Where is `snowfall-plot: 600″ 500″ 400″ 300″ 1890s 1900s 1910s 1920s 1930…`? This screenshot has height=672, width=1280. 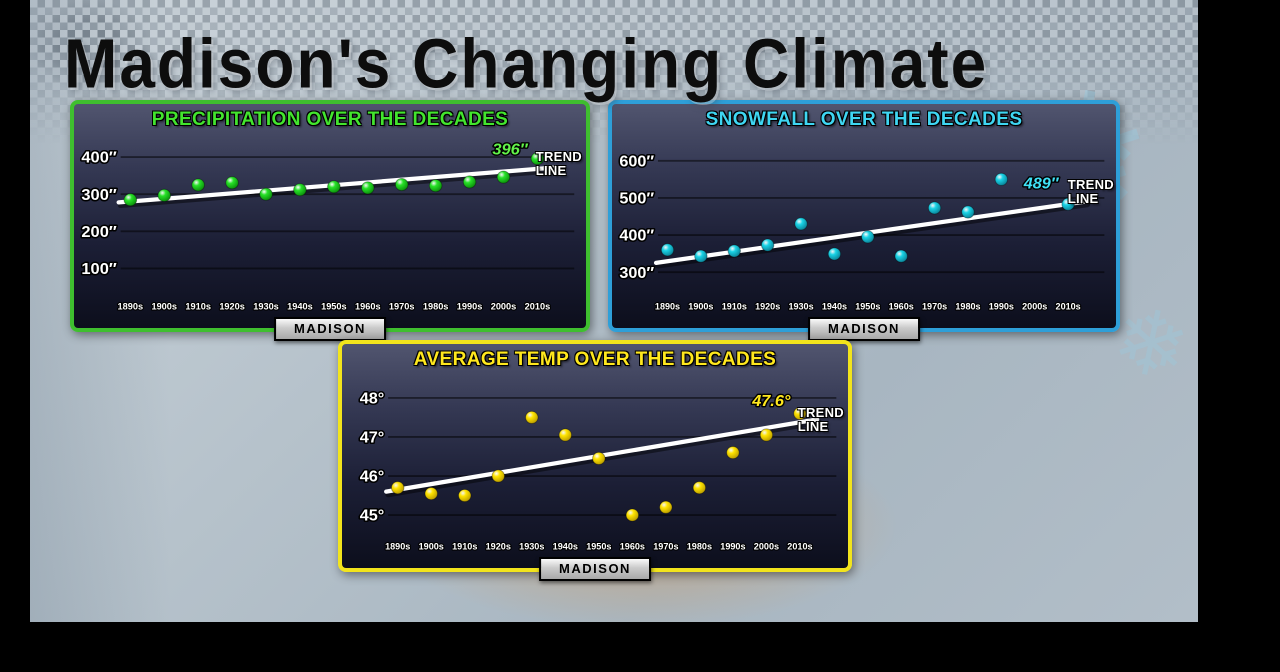
snowfall-plot: 600″ 500″ 400″ 300″ 1890s 1900s 1910s 1920s 1930… is located at coordinates (861, 232).